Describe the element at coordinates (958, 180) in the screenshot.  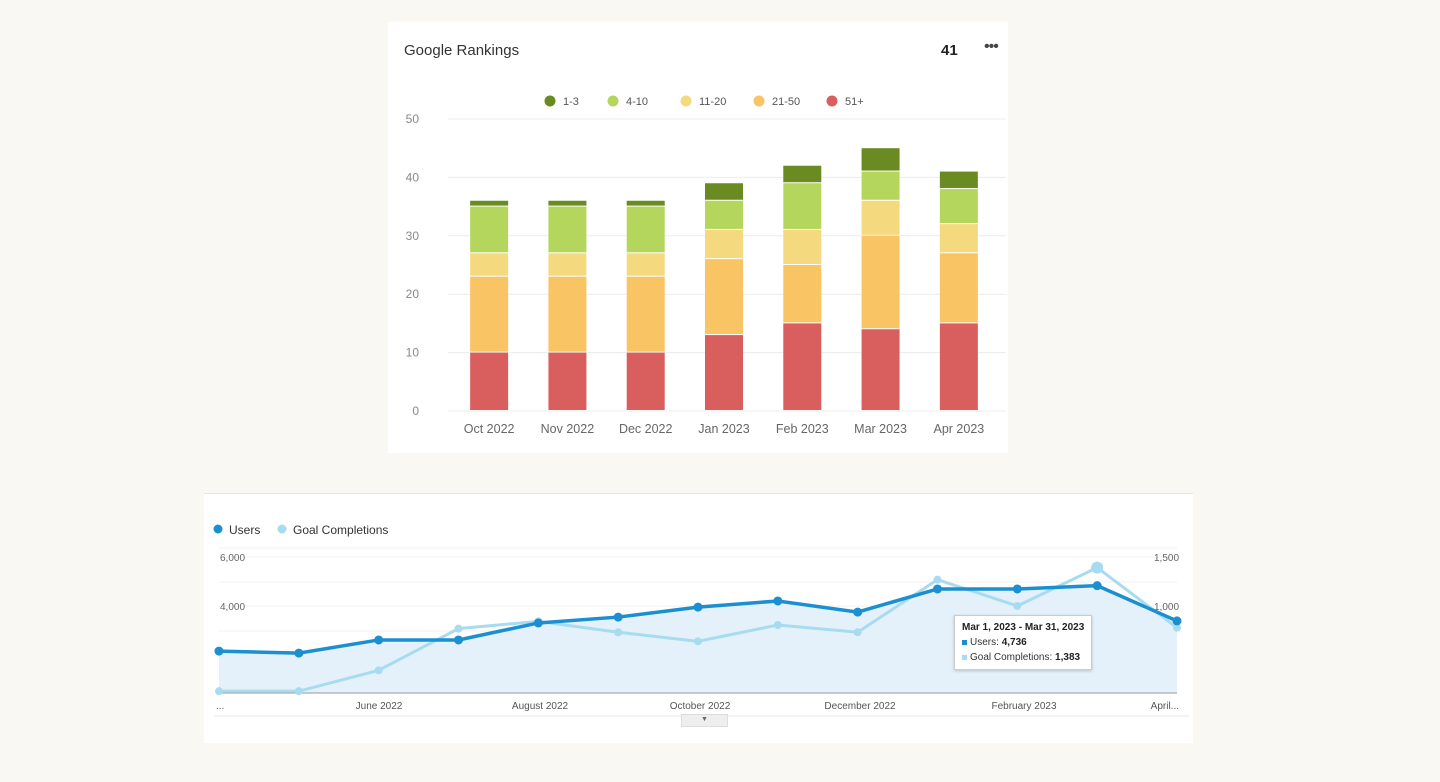
I see `bar-1-3-Apr 2023` at that location.